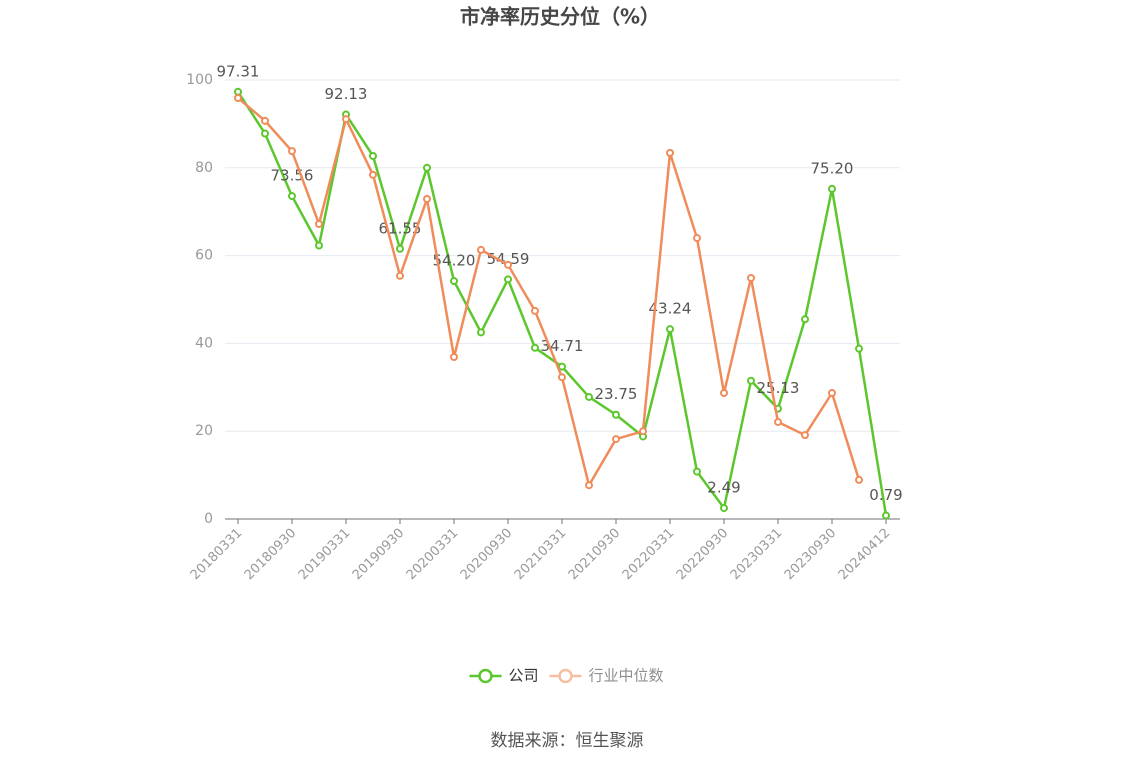 This screenshot has height=766, width=1134. I want to click on legend-label: 行业中位数, so click(626, 676).